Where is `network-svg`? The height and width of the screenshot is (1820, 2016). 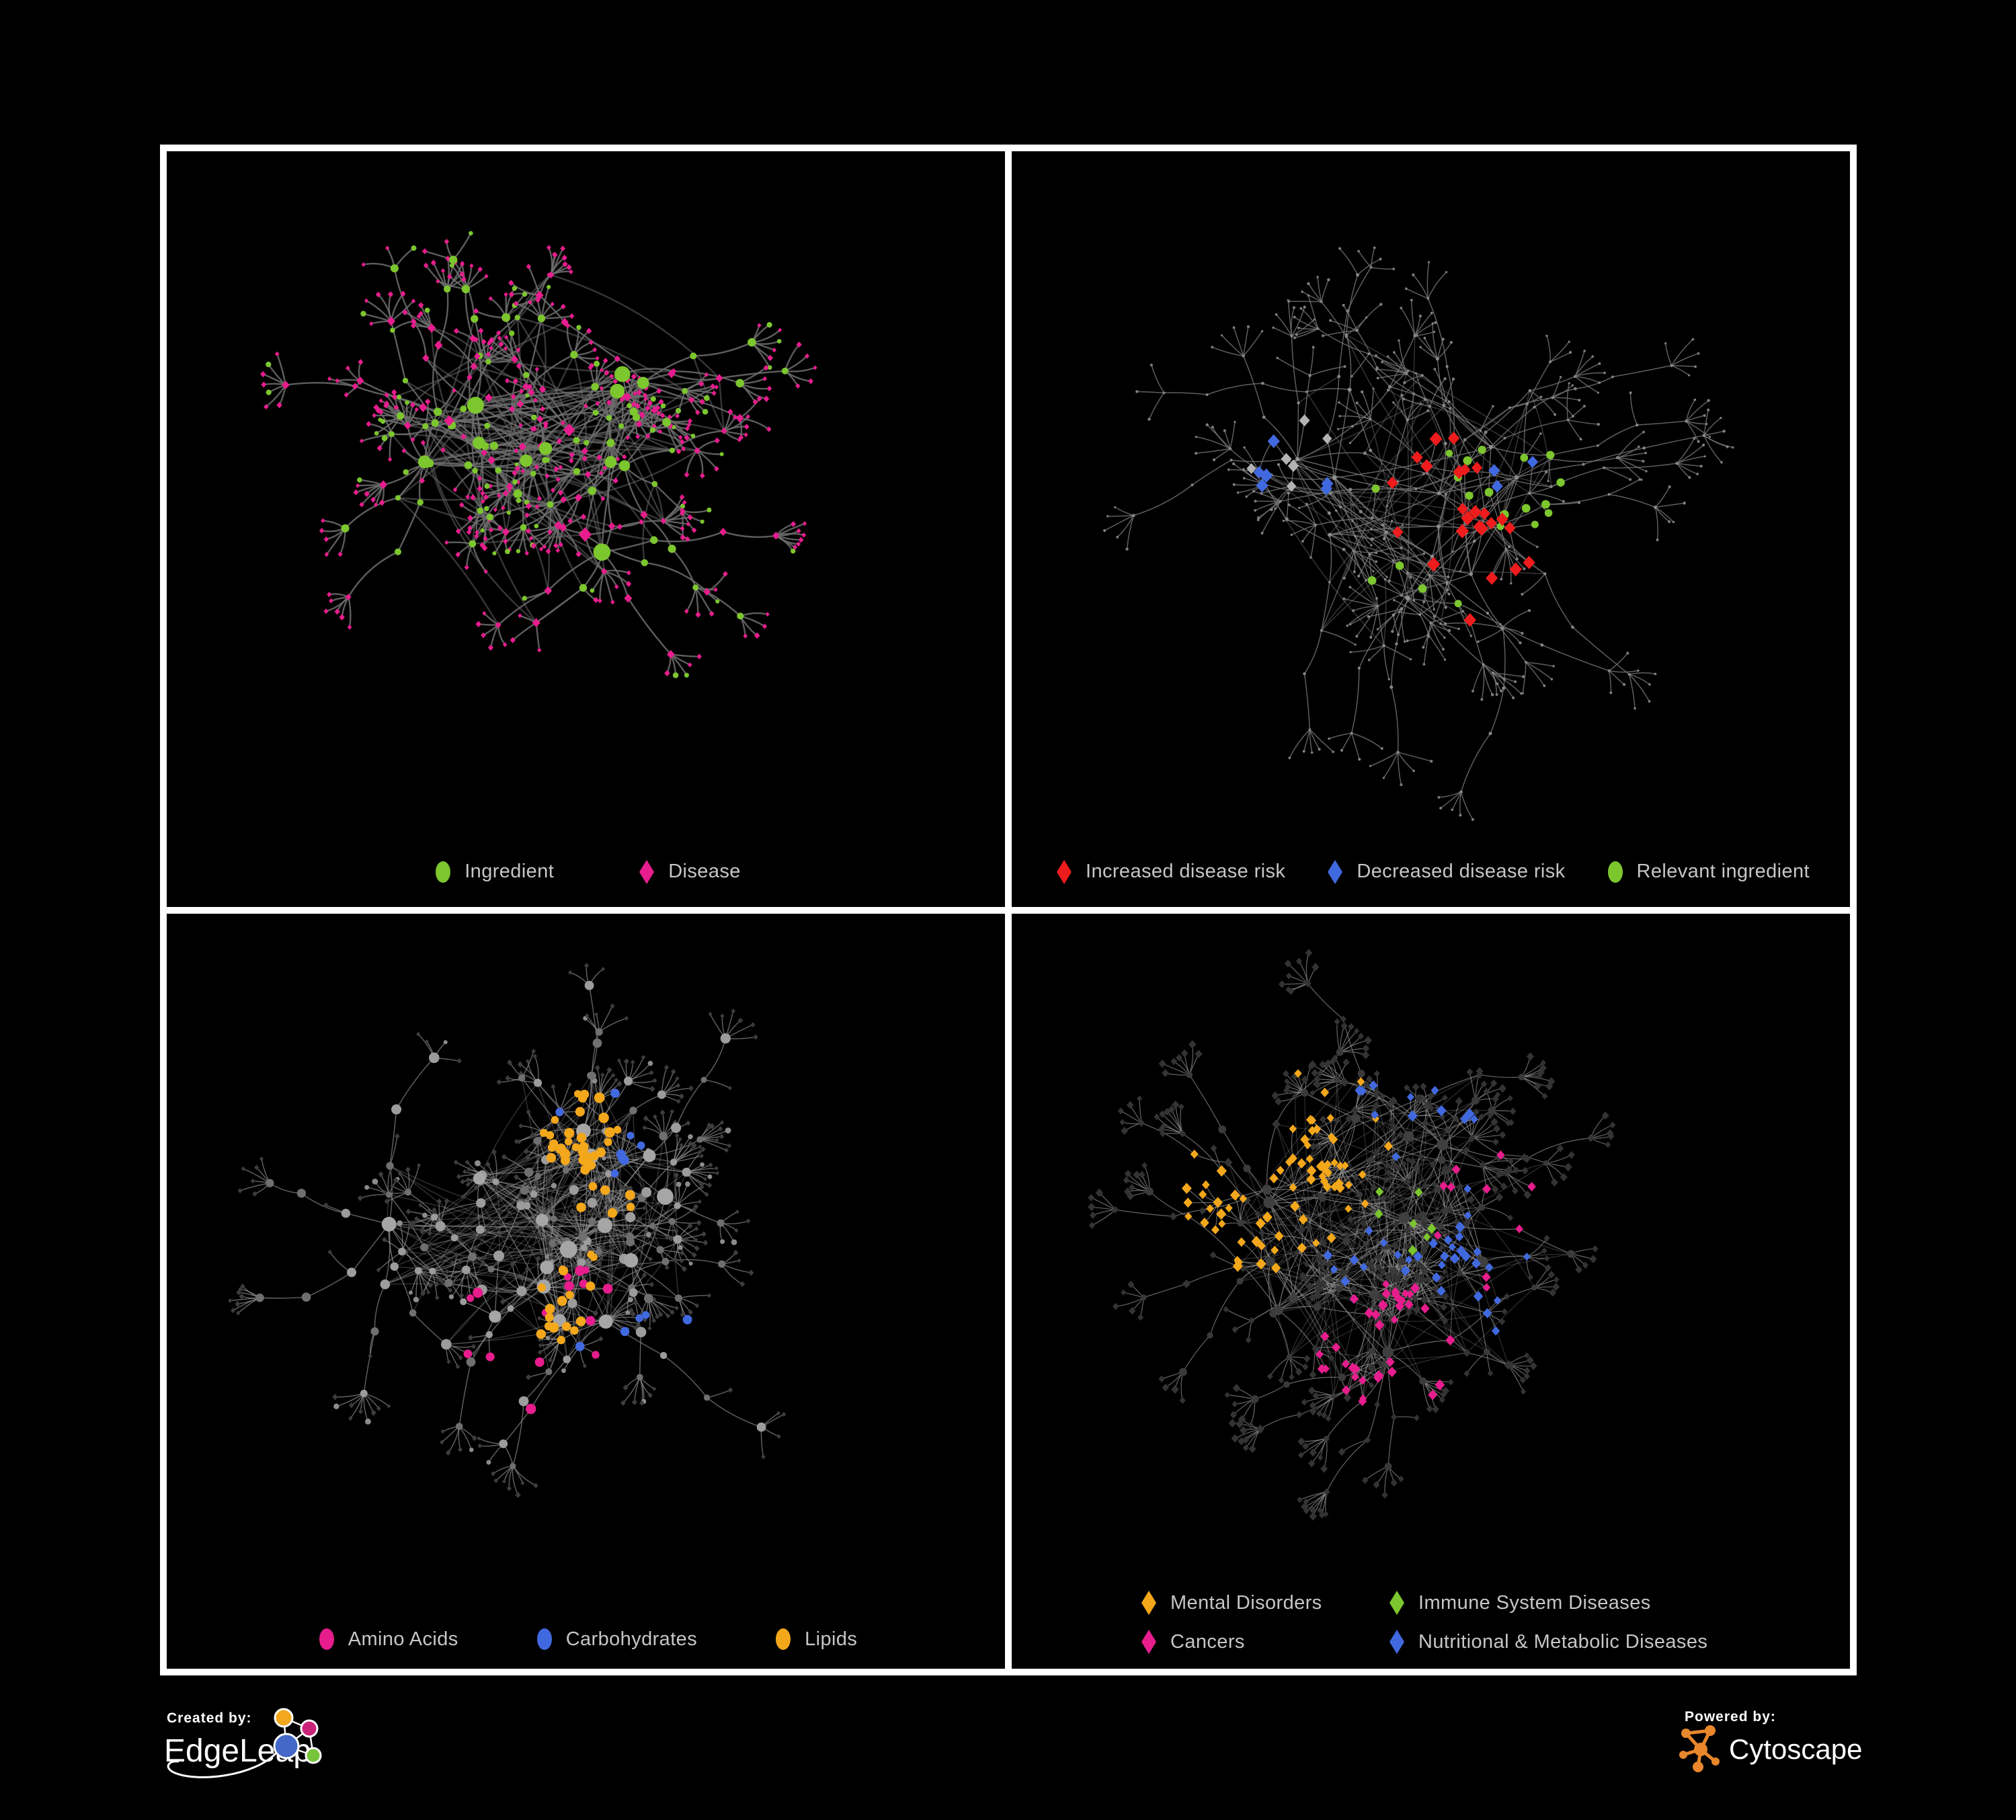 network-svg is located at coordinates (1418, 533).